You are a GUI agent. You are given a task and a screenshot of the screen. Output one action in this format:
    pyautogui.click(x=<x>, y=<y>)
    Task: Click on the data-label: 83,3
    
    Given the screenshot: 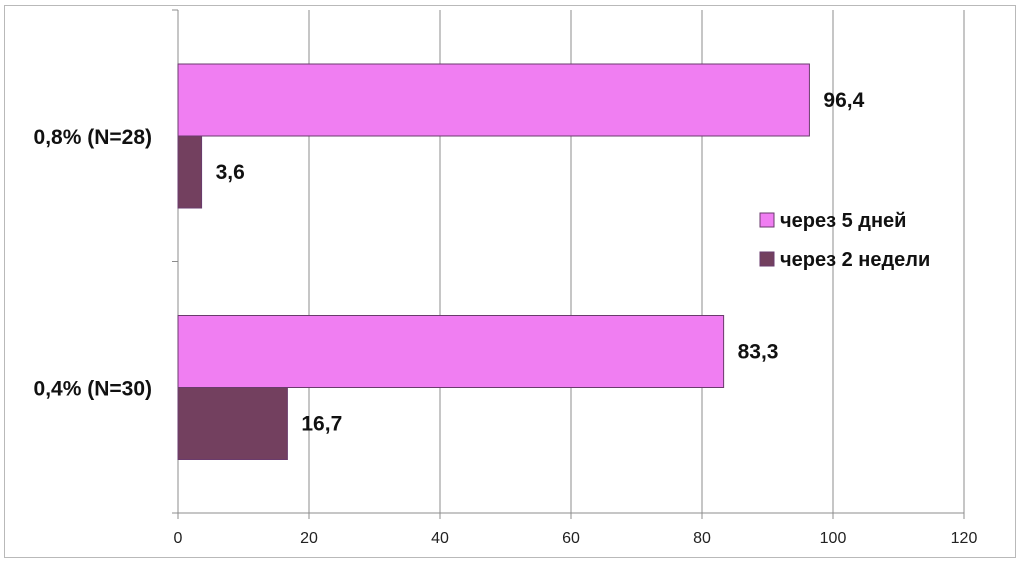 What is the action you would take?
    pyautogui.click(x=758, y=352)
    